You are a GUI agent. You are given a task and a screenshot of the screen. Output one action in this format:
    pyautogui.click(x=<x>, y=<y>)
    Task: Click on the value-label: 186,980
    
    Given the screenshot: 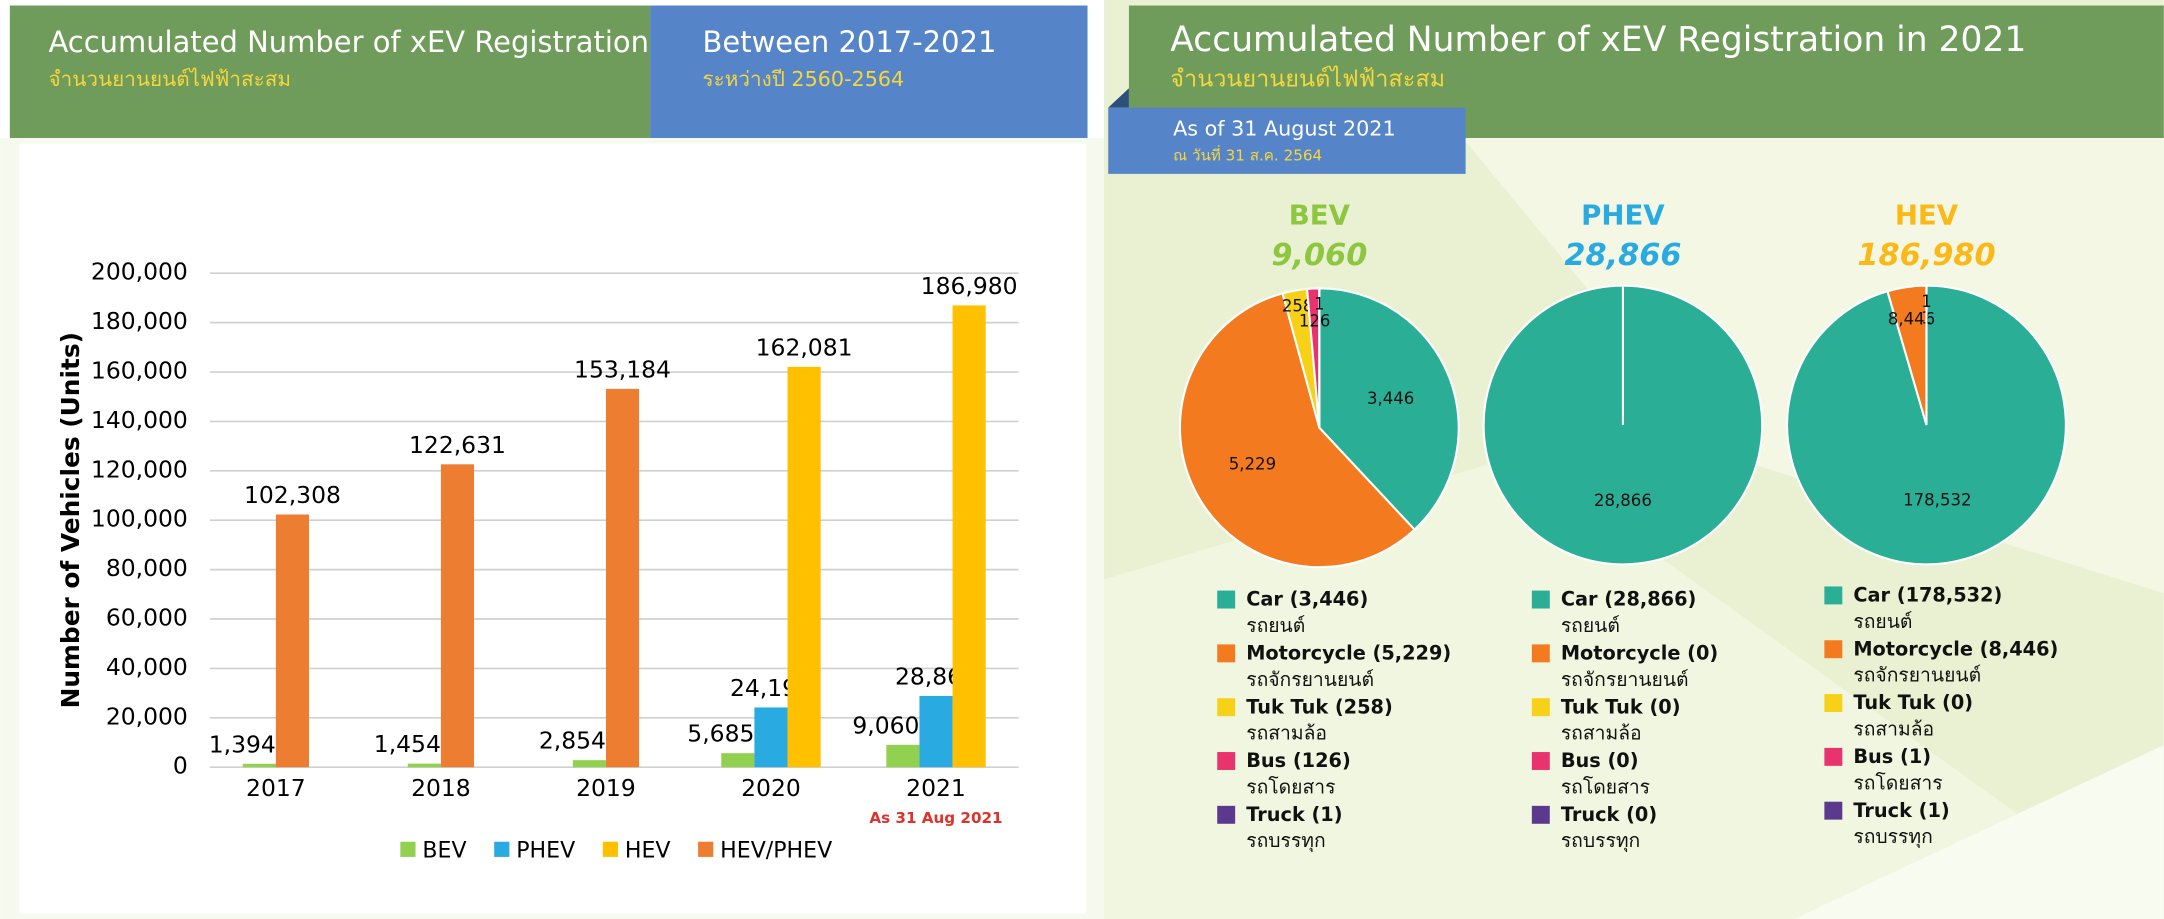 What is the action you would take?
    pyautogui.click(x=969, y=286)
    